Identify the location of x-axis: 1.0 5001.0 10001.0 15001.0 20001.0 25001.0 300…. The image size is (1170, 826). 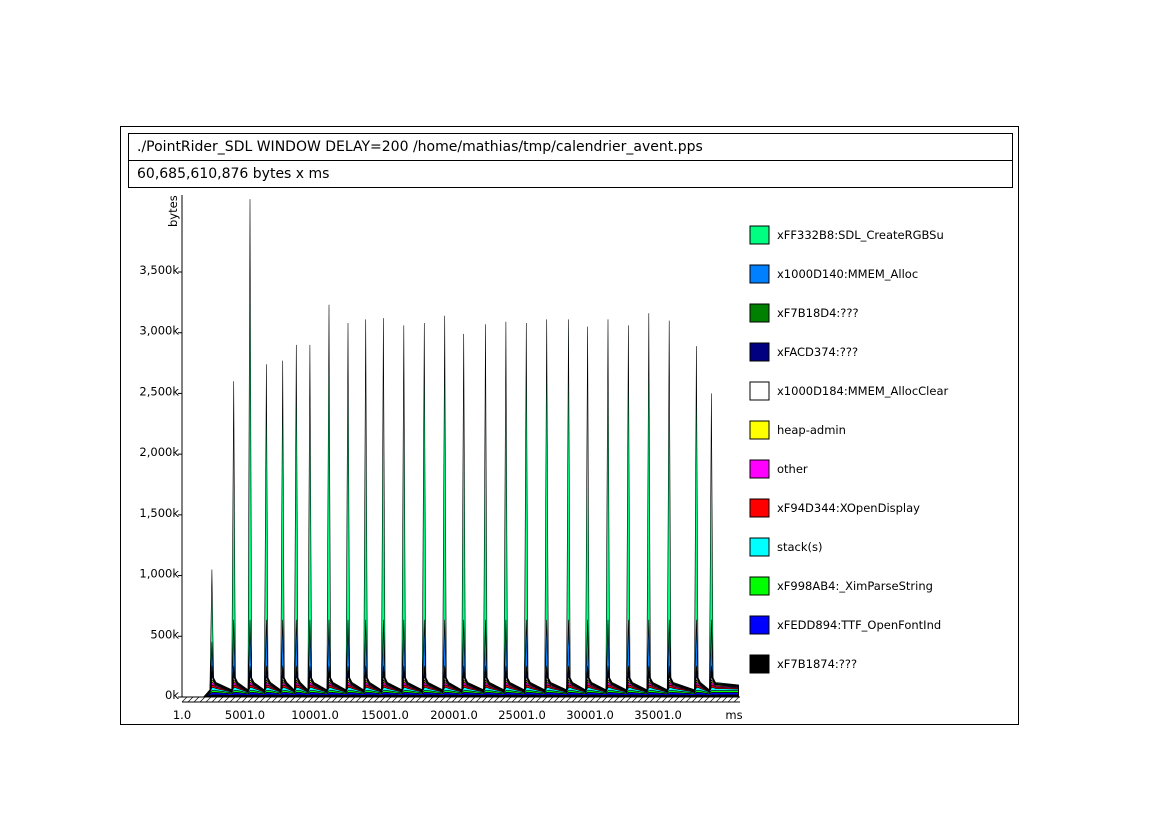
(458, 709).